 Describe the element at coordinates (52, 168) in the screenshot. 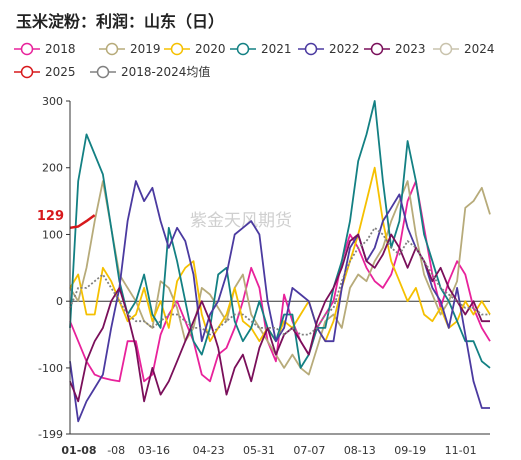

I see `y-tick-label: 200` at that location.